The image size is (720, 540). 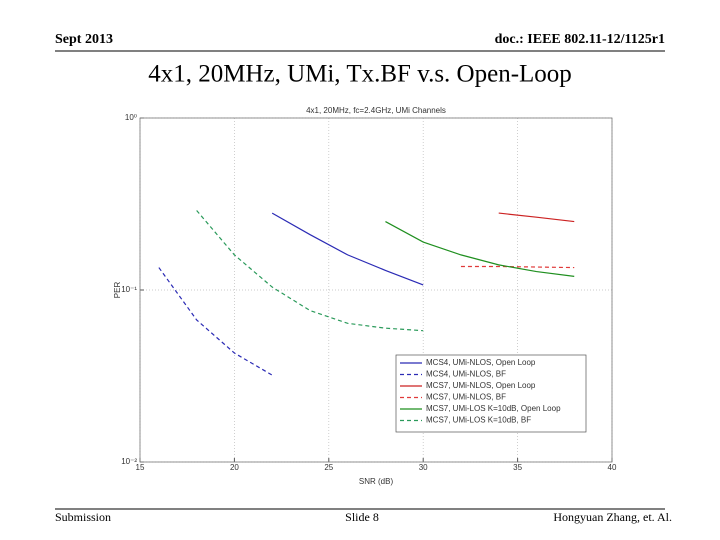 I want to click on legend-label: MCS7, UMi-NLOS, BF, so click(x=466, y=397).